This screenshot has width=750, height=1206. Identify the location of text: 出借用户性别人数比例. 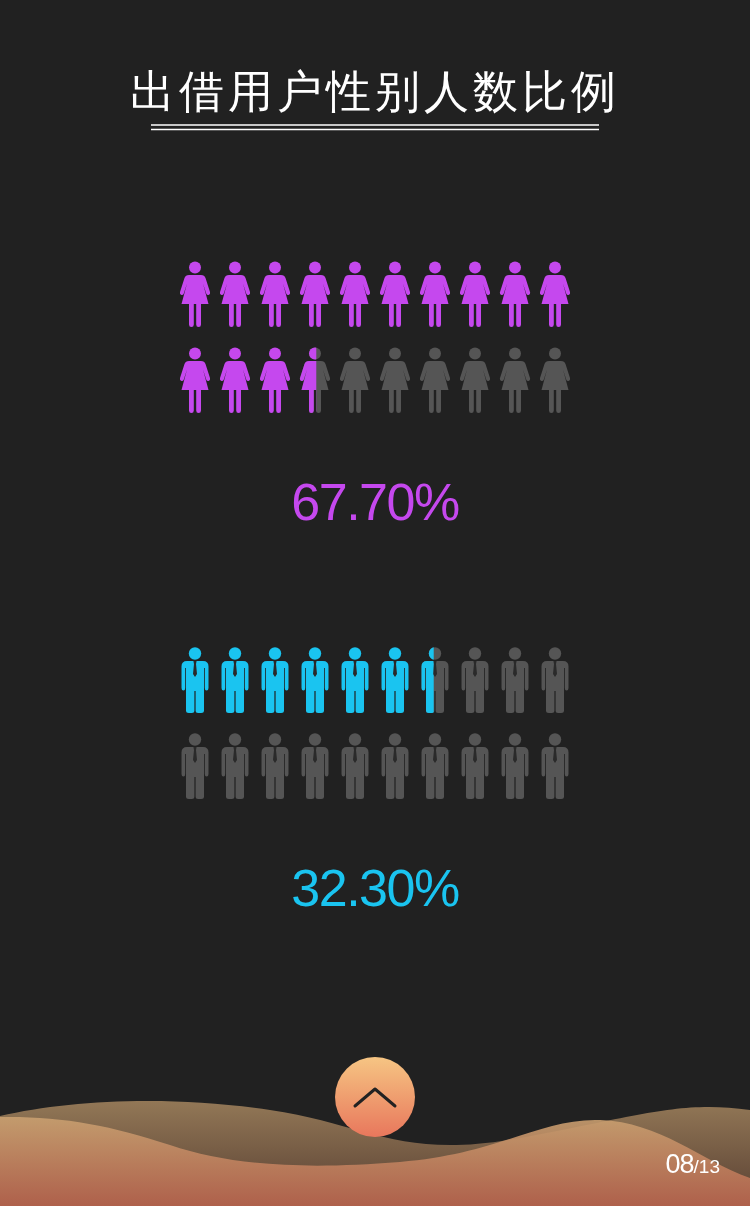
(375, 91).